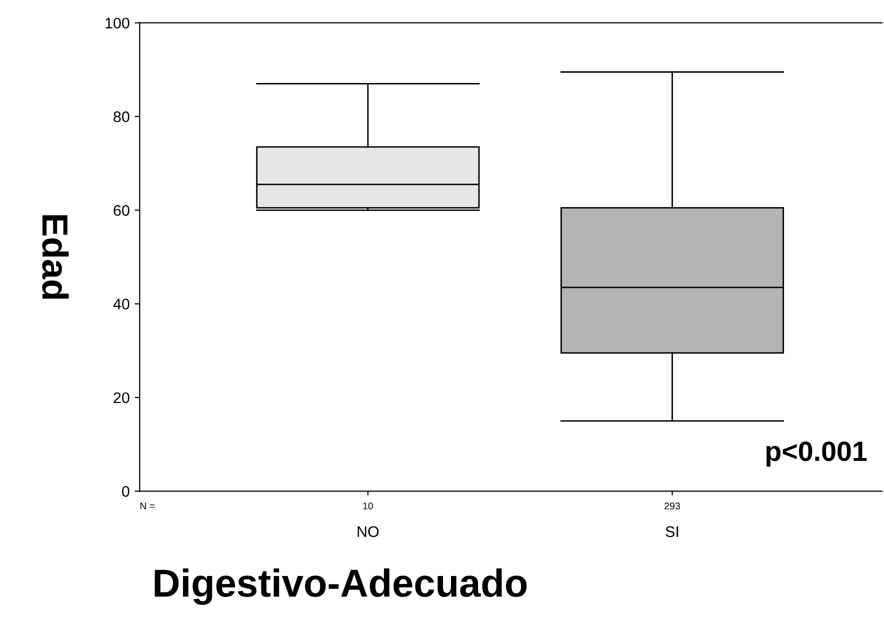  Describe the element at coordinates (122, 210) in the screenshot. I see `y-tick-label: 60` at that location.